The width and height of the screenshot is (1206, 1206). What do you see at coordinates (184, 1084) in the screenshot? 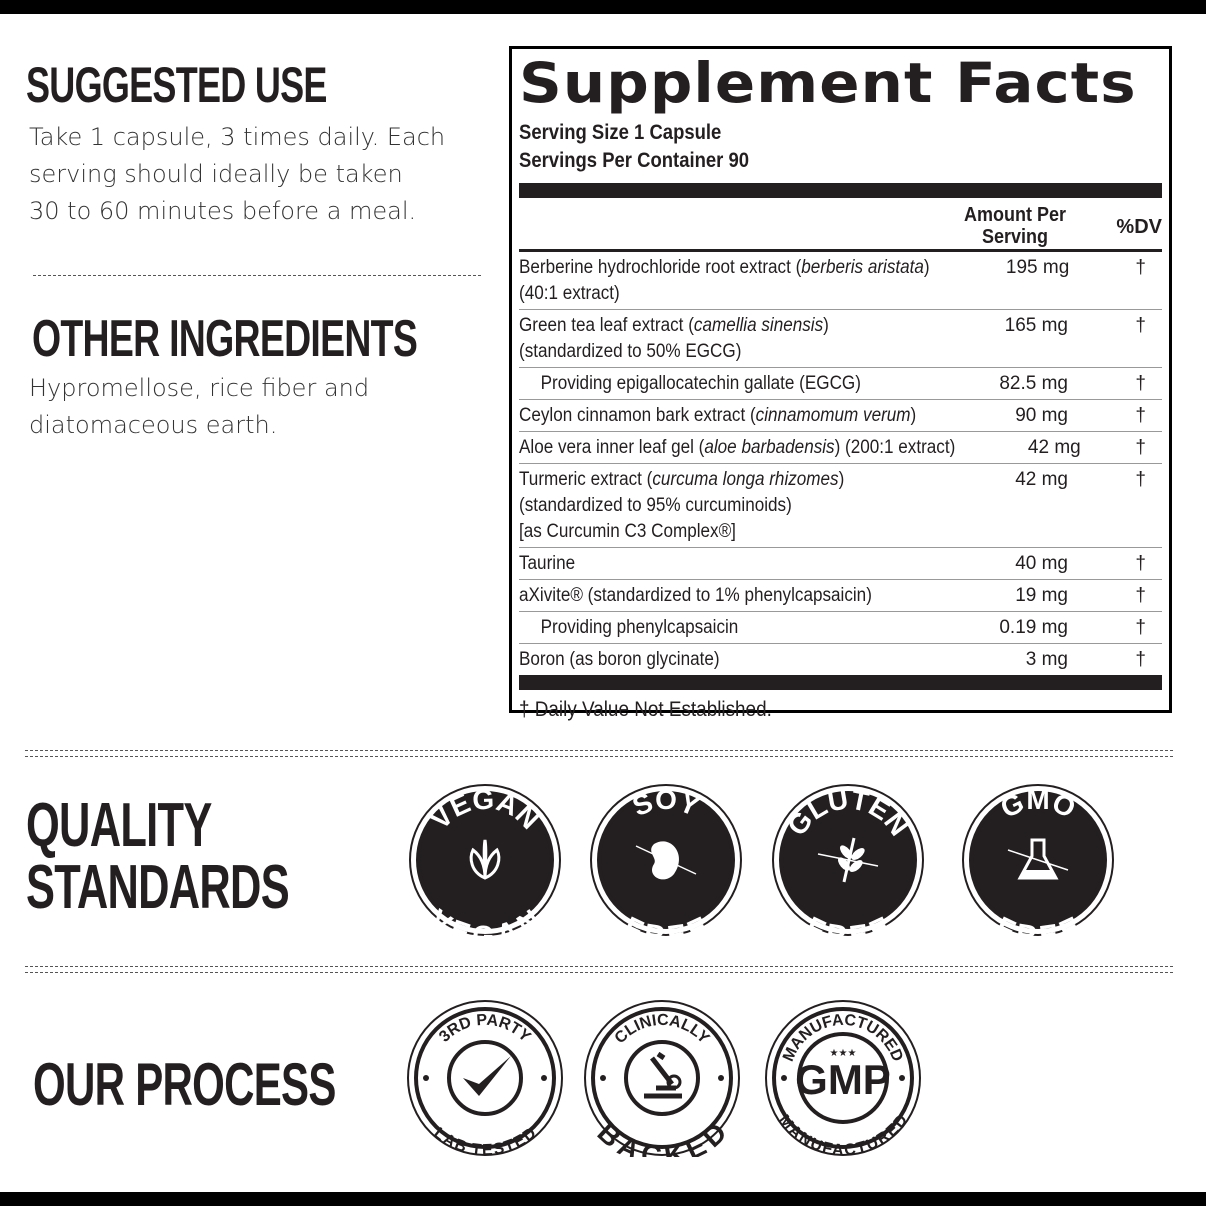
I see `our-process-title: OUR PROCESS` at bounding box center [184, 1084].